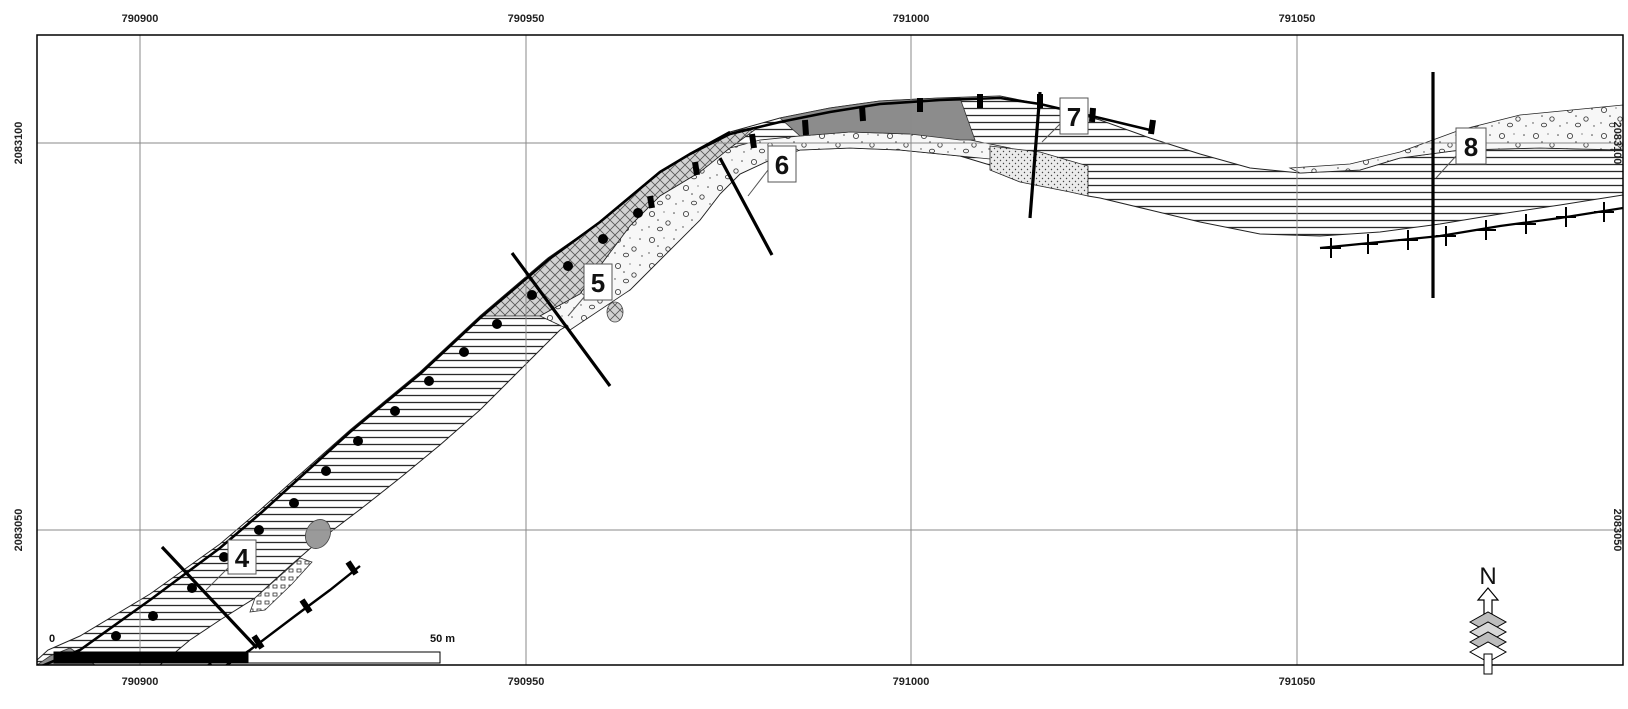  I want to click on north-arrow-icon: N, so click(1488, 619).